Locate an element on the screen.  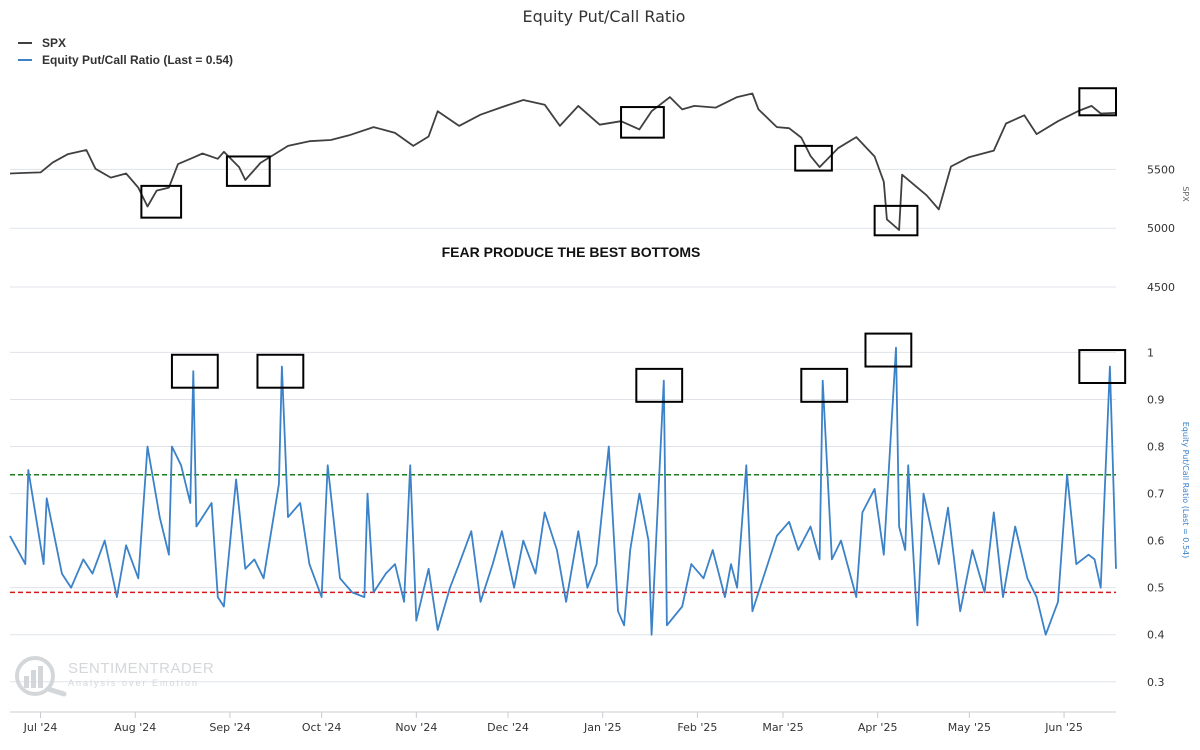
chart-title: Equity Put/Call Ratio is located at coordinates (604, 16).